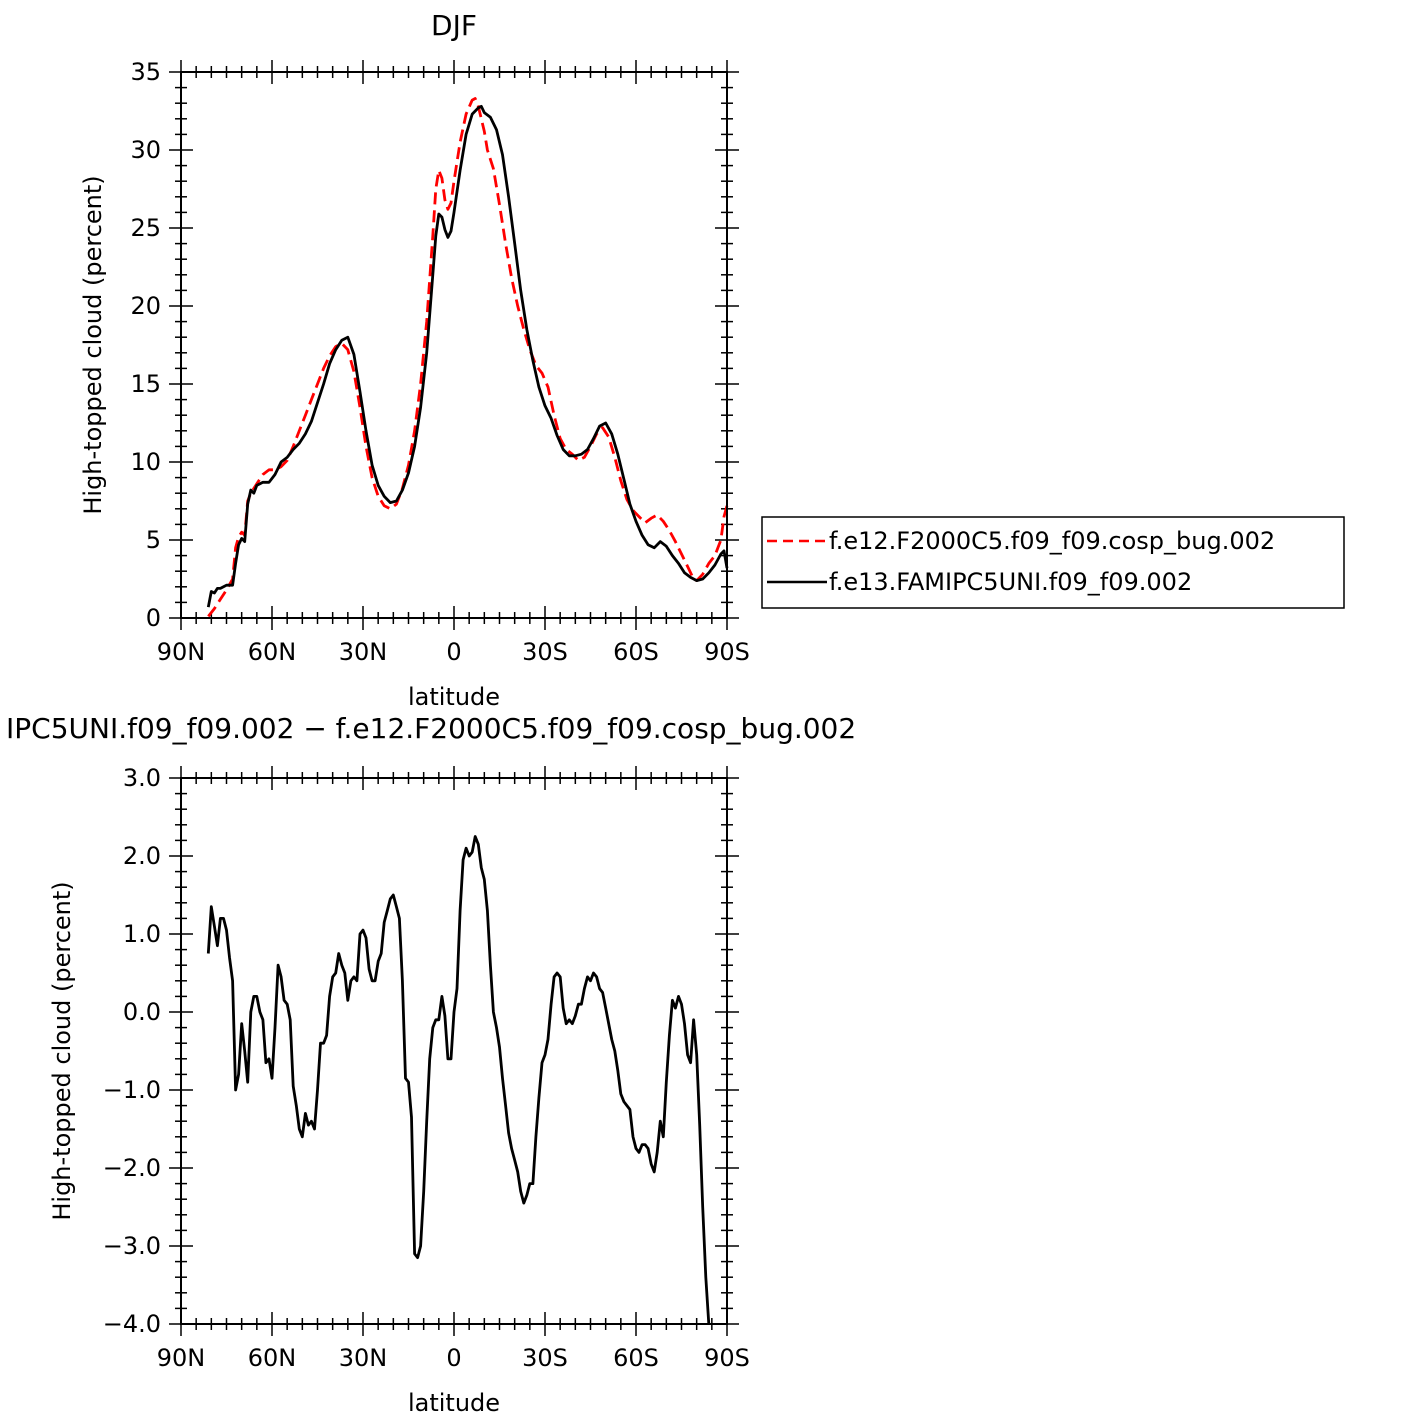 The image size is (1424, 1424). Describe the element at coordinates (145, 150) in the screenshot. I see `y-tick-label: 30` at that location.